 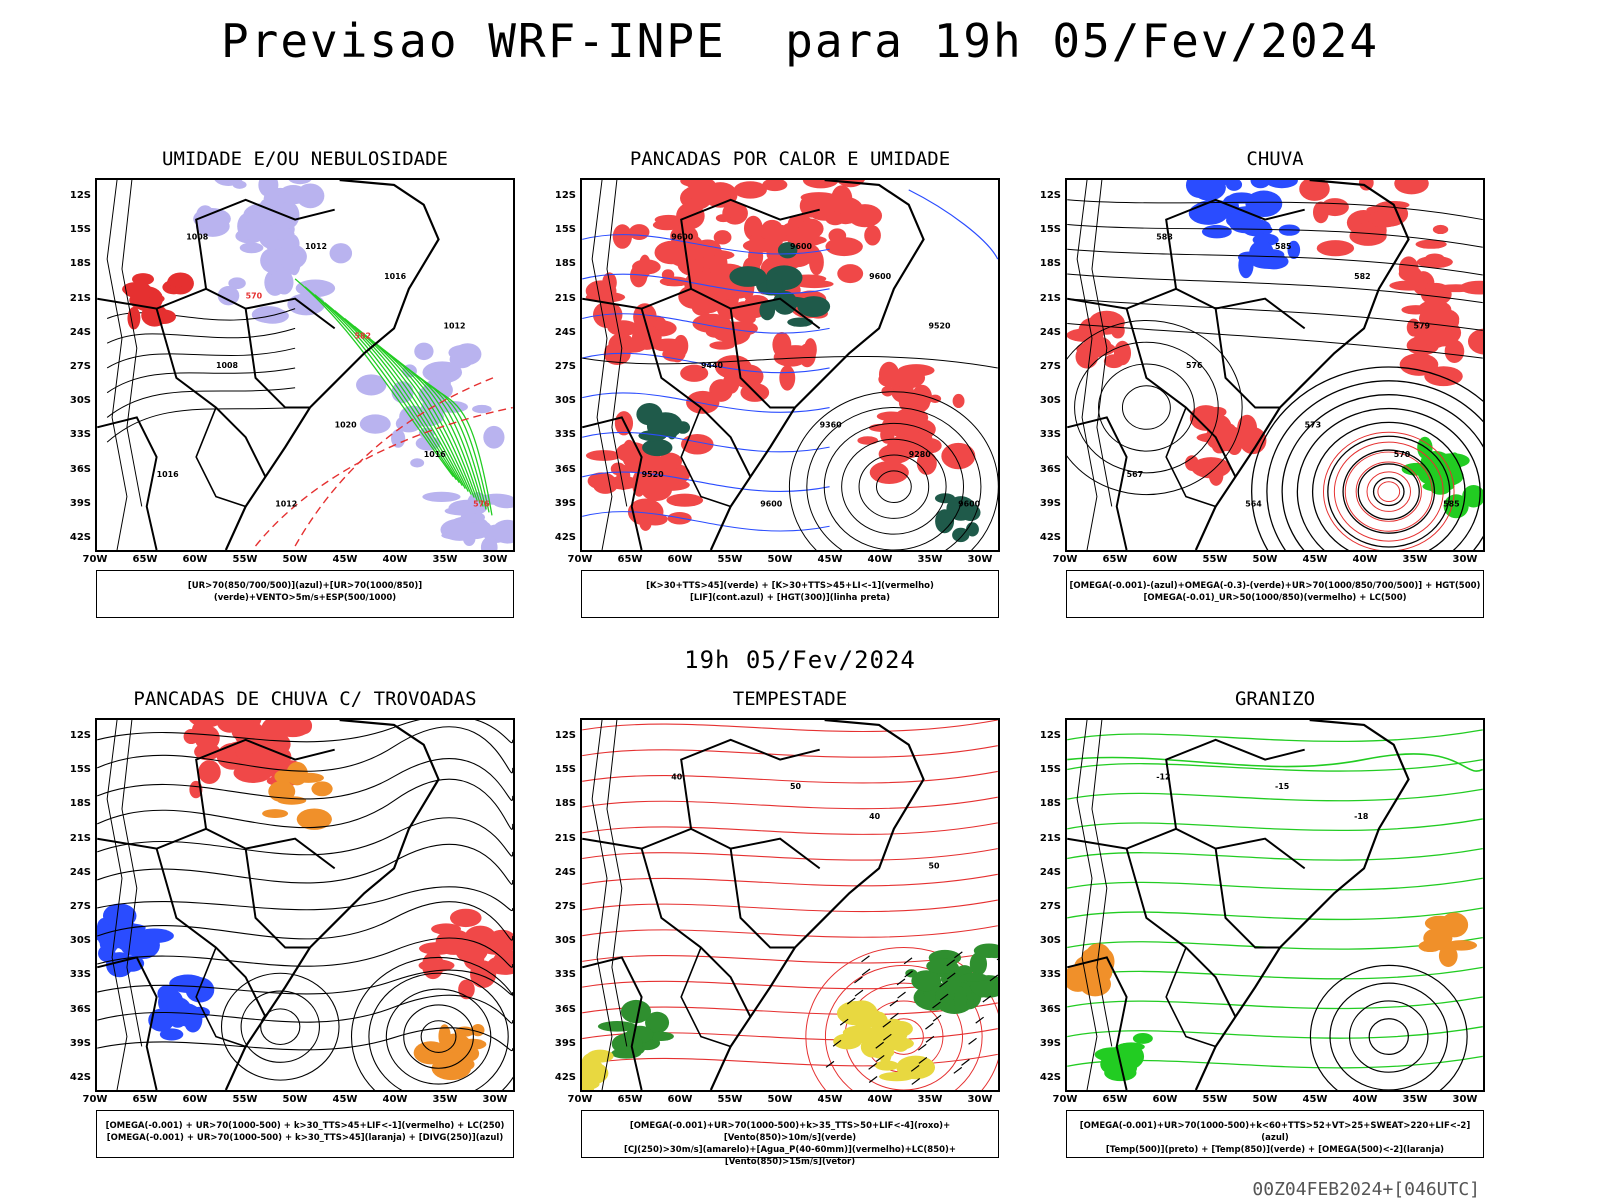 What do you see at coordinates (1050, 503) in the screenshot?
I see `lat-tick-label: 39S` at bounding box center [1050, 503].